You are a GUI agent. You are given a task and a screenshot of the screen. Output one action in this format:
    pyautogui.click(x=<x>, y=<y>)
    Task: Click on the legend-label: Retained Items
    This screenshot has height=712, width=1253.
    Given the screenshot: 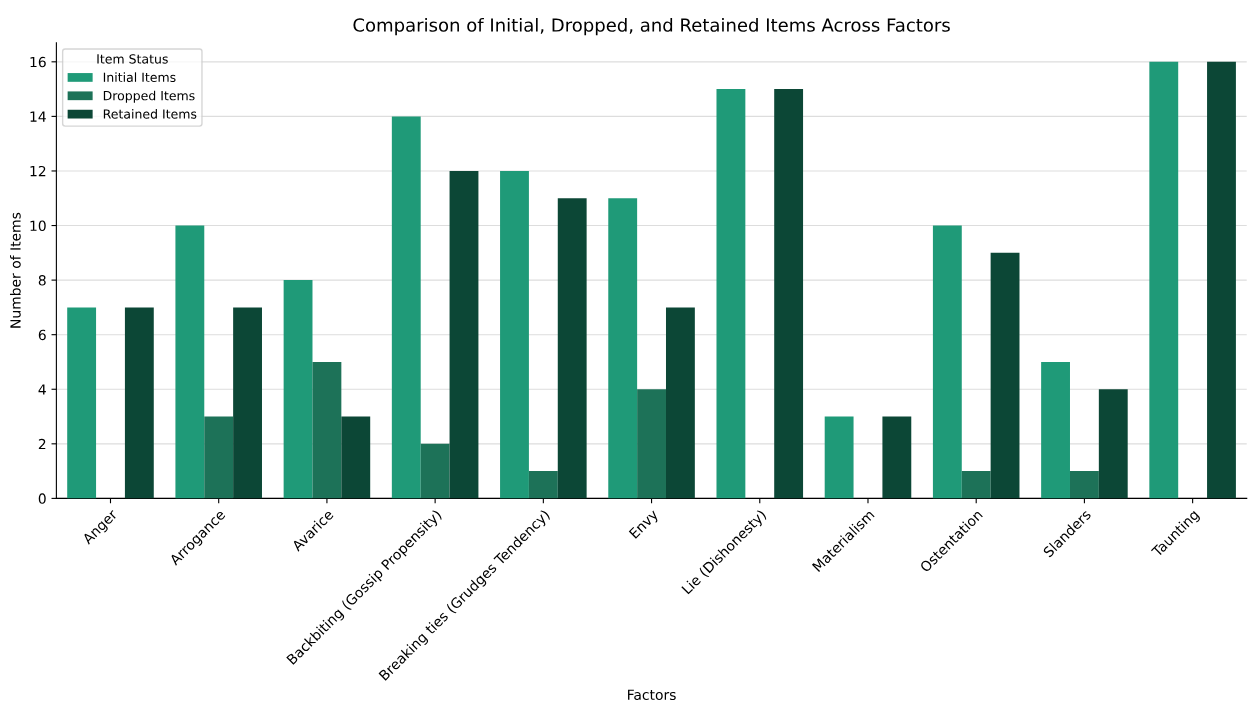 What is the action you would take?
    pyautogui.click(x=150, y=114)
    